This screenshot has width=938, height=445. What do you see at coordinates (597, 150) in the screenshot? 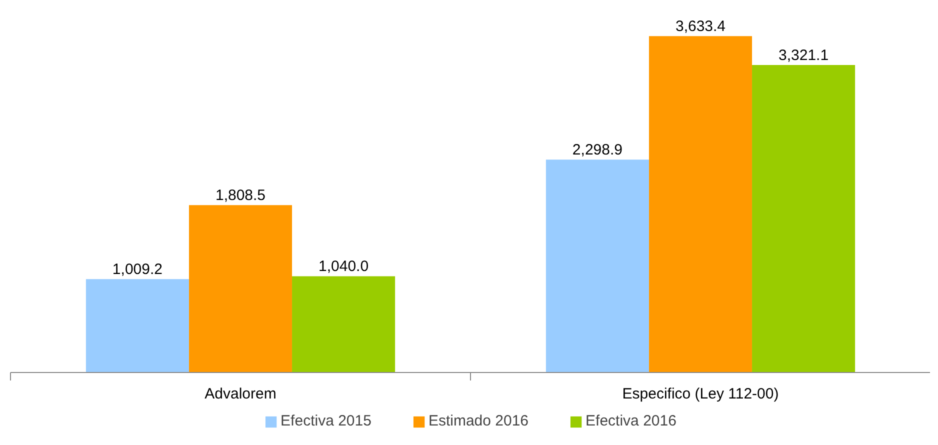
I see `data-label: 2,298.9` at bounding box center [597, 150].